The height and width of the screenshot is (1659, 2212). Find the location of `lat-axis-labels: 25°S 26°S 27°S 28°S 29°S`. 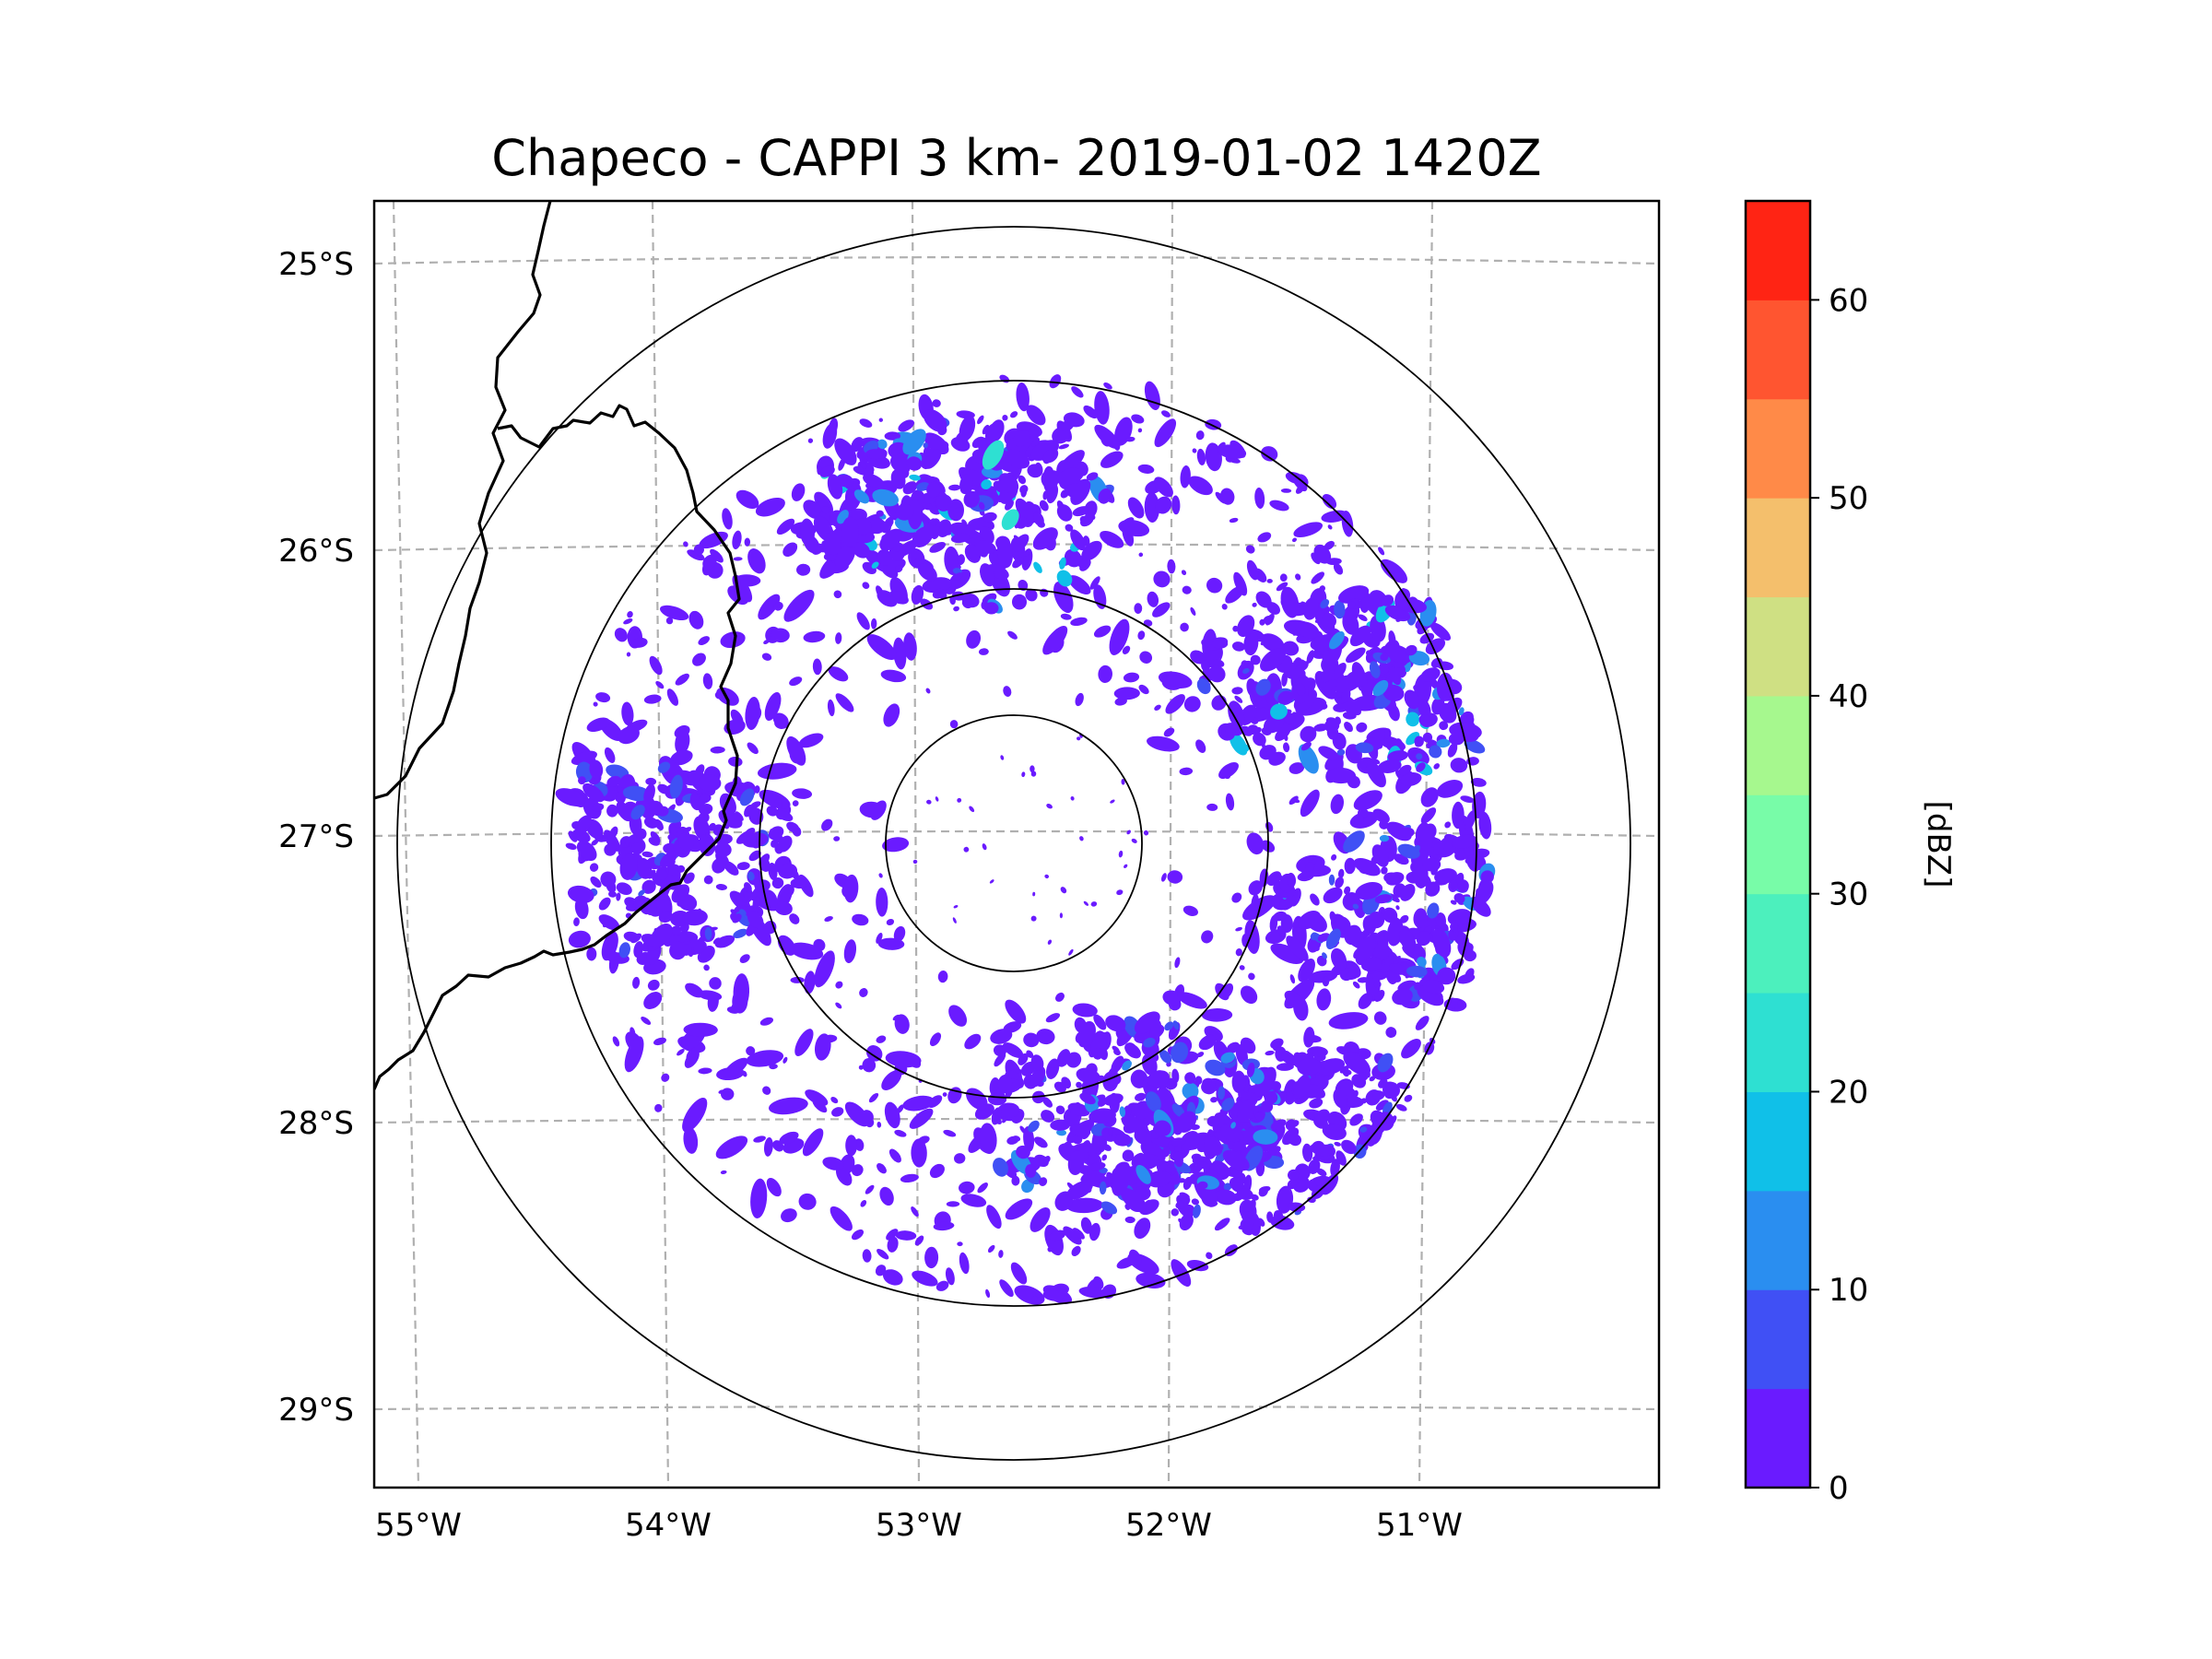

lat-axis-labels: 25°S 26°S 27°S 28°S 29°S is located at coordinates (316, 837).